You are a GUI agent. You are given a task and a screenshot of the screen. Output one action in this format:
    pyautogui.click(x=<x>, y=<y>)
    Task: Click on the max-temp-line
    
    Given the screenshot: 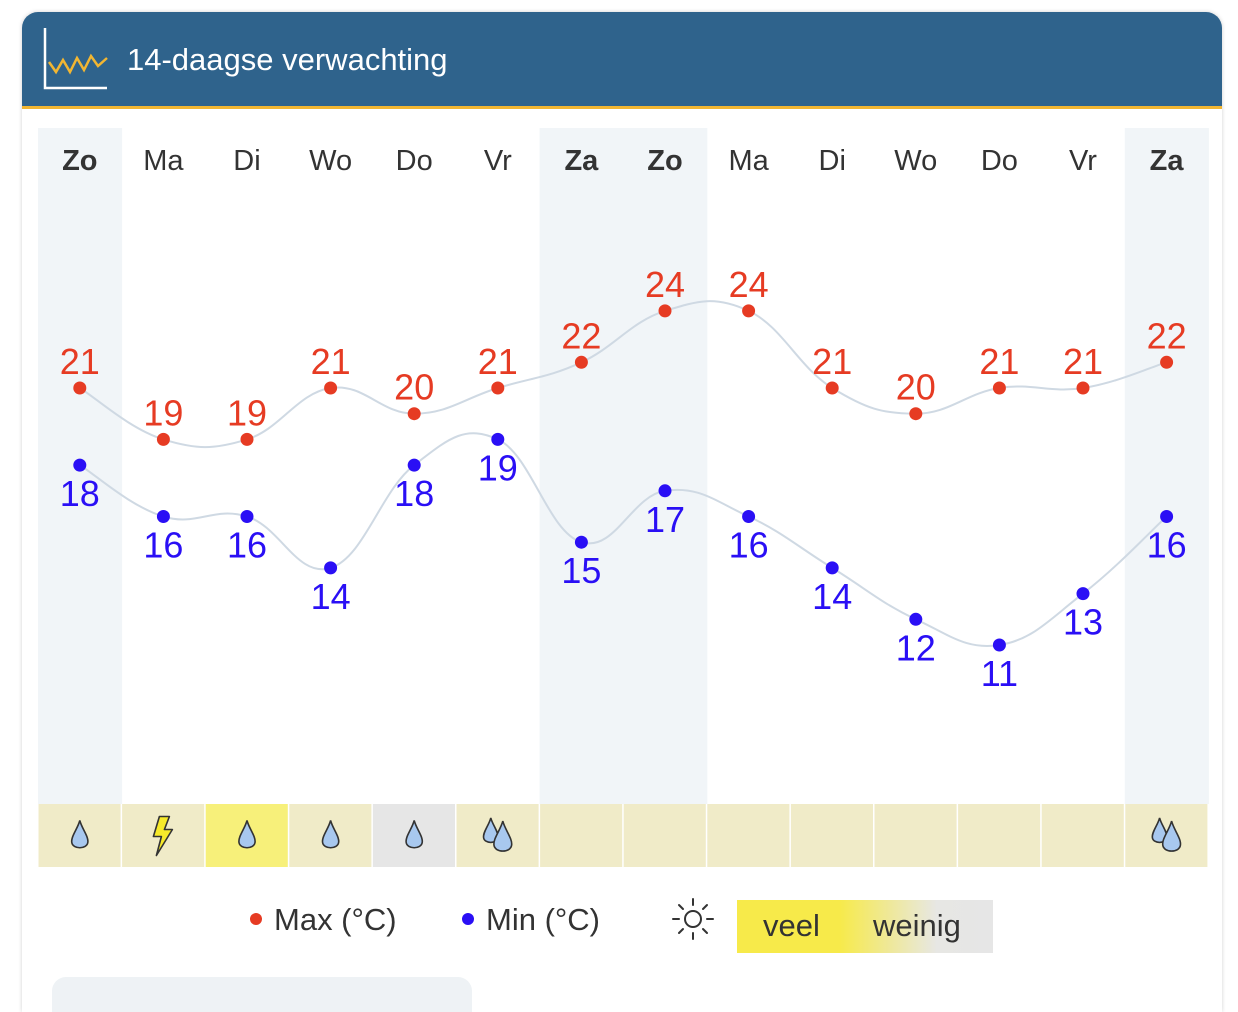 What is the action you would take?
    pyautogui.click(x=623, y=374)
    